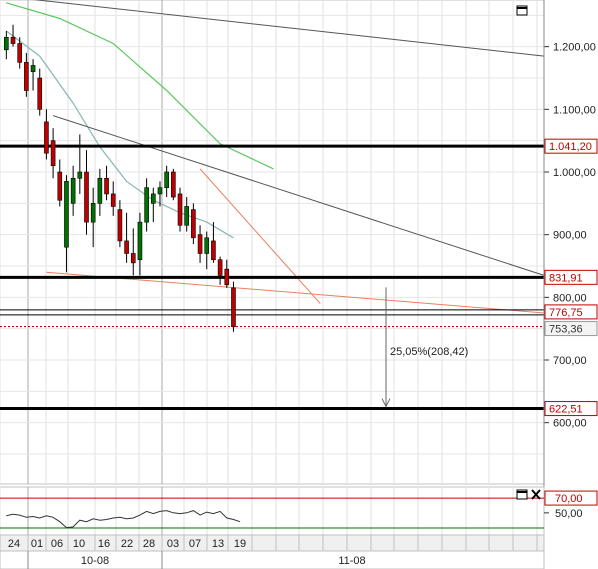  I want to click on maximize-button, so click(522, 10).